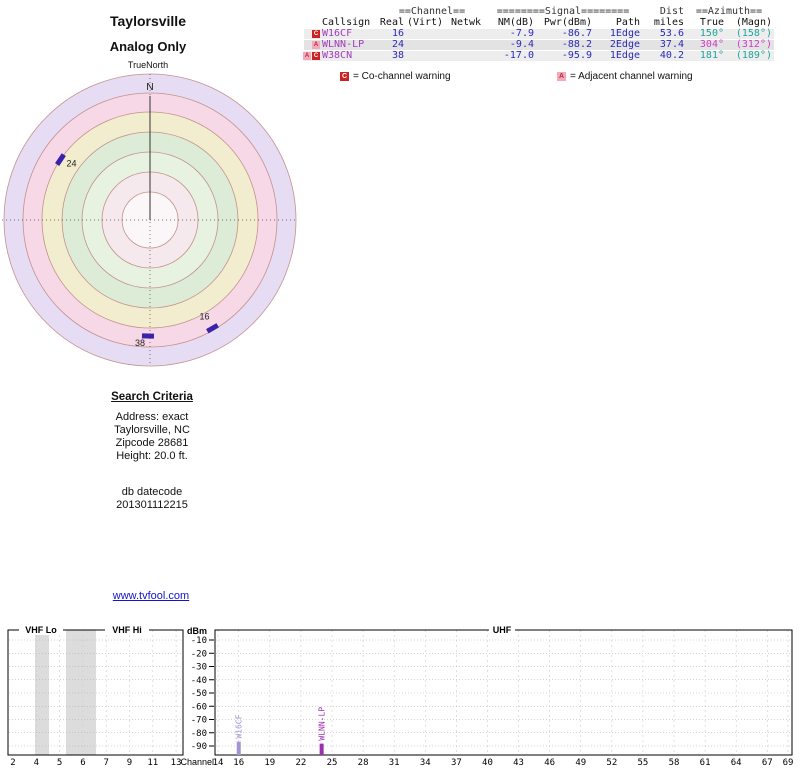 The width and height of the screenshot is (800, 768). What do you see at coordinates (767, 763) in the screenshot?
I see `channel-tick-label: 67` at bounding box center [767, 763].